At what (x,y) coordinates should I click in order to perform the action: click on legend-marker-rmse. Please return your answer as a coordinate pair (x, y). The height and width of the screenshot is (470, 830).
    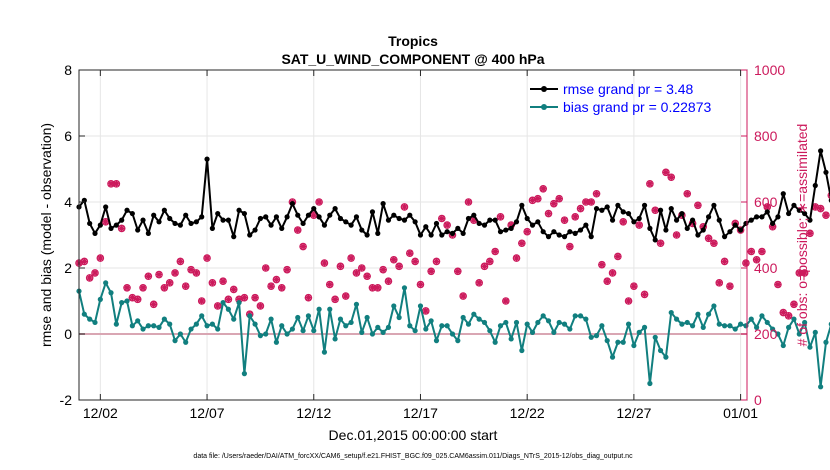
    Looking at the image, I should click on (544, 89).